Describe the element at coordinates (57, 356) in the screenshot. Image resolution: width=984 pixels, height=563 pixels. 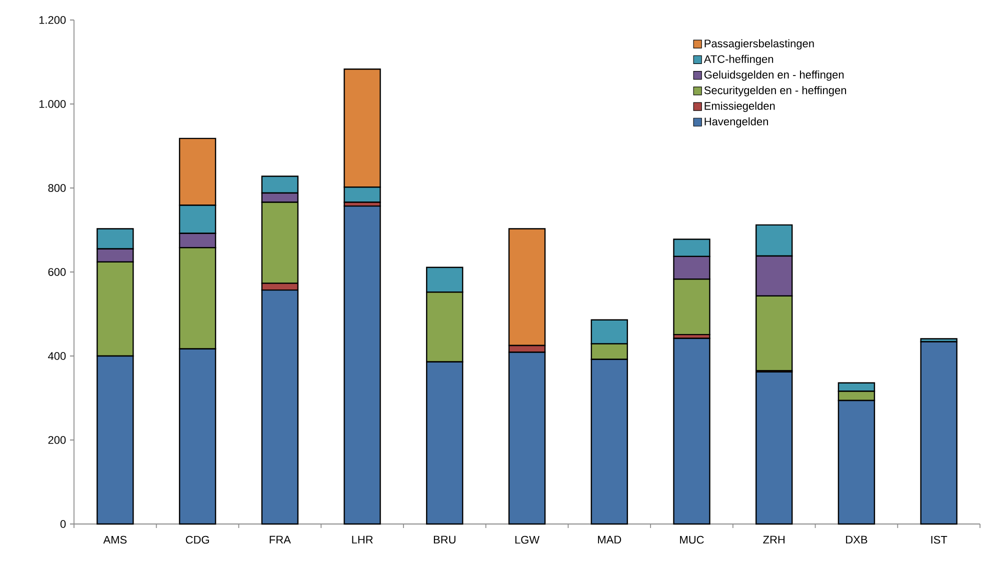
I see `y-tick-label: 400` at that location.